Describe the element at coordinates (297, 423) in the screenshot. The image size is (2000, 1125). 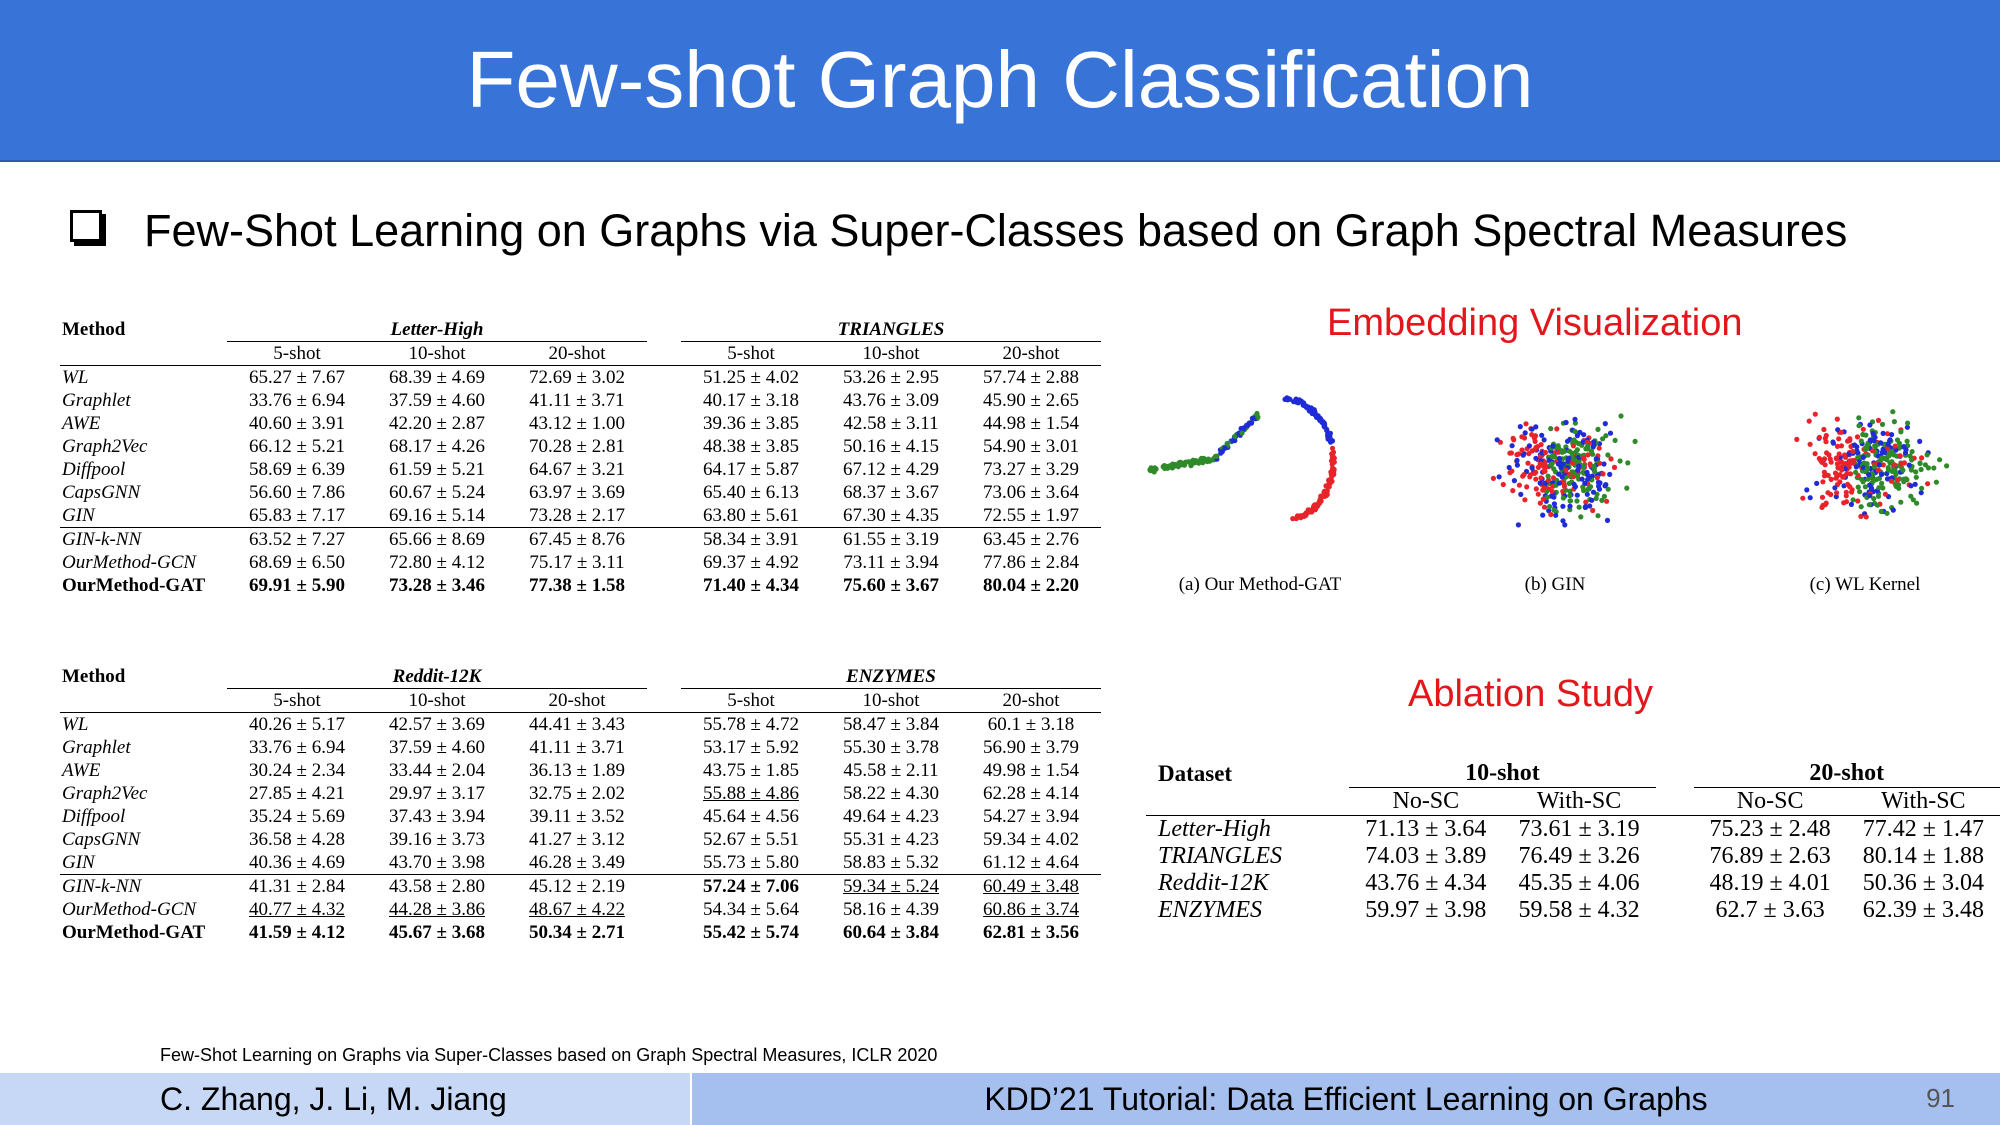
I see `result-cell: 40.60 ± 3.91` at that location.